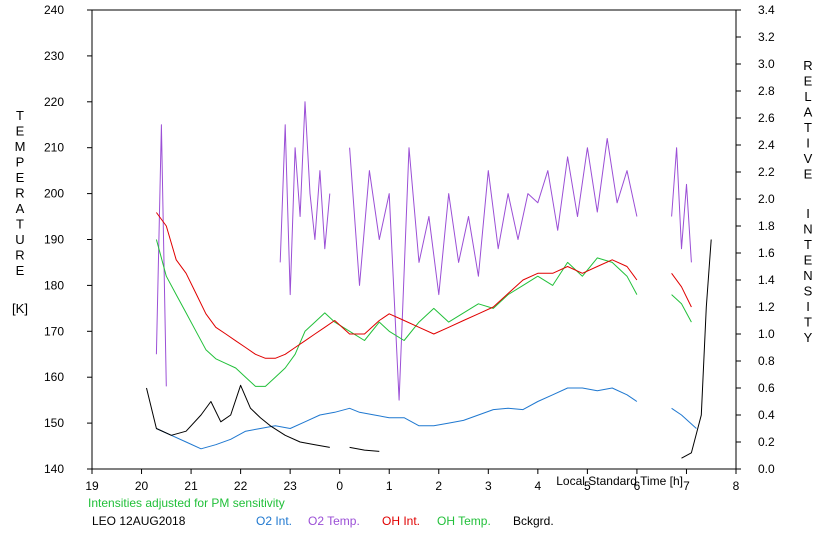 The image size is (828, 535). I want to click on legend-o2-int: O2 Int., so click(274, 521).